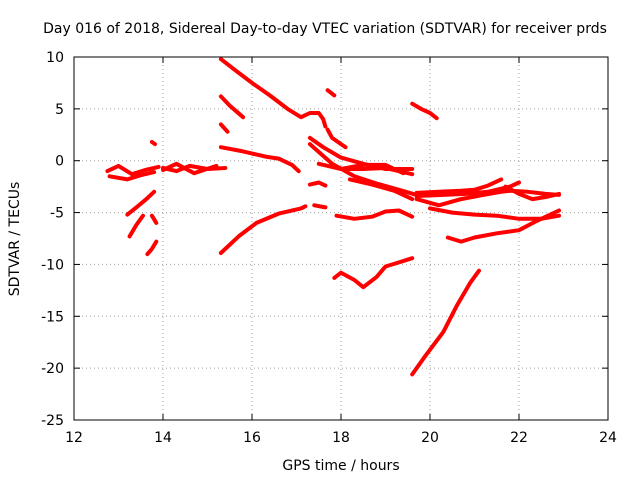 The height and width of the screenshot is (480, 640). Describe the element at coordinates (59, 162) in the screenshot. I see `y-tick-label: 0` at that location.